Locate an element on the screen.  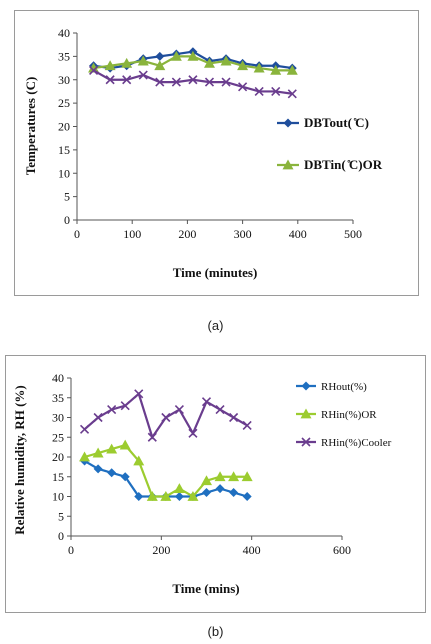
legend-0-label: DBTout( ̊C) is located at coordinates (336, 122).